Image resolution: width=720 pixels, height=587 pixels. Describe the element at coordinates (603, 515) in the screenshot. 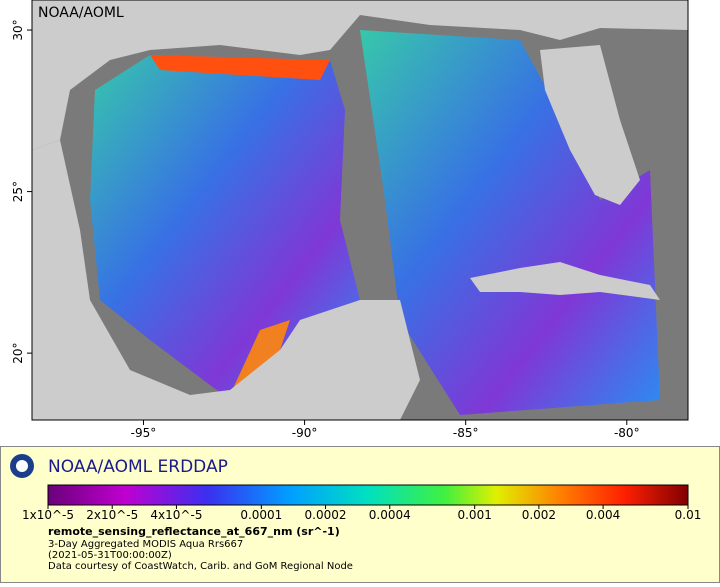

I see `colorbar-tick-label: 0.004` at that location.